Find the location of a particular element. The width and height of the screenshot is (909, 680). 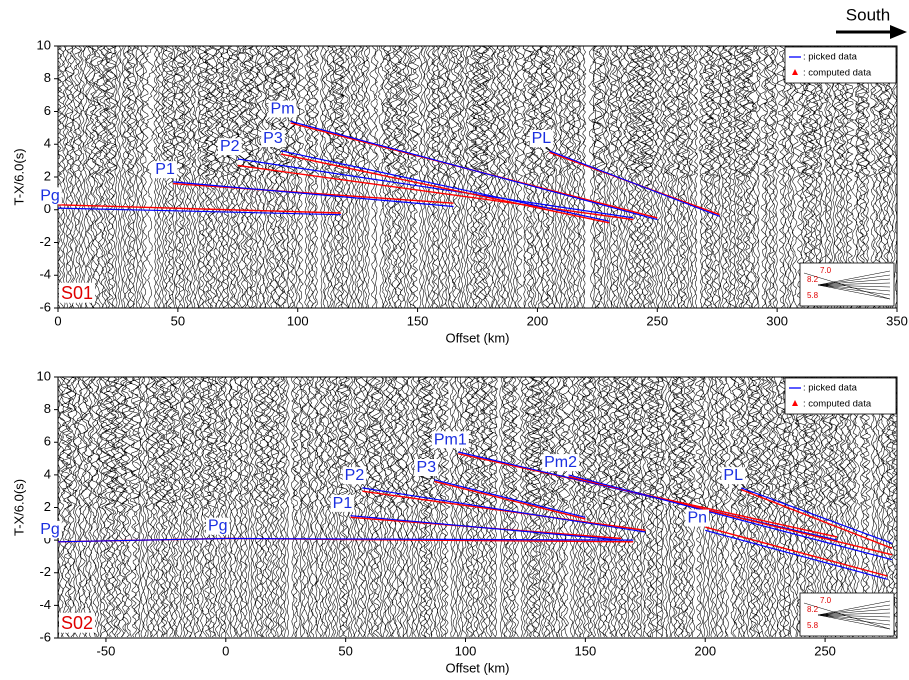

y-tick-label: 10 is located at coordinates (44, 44).